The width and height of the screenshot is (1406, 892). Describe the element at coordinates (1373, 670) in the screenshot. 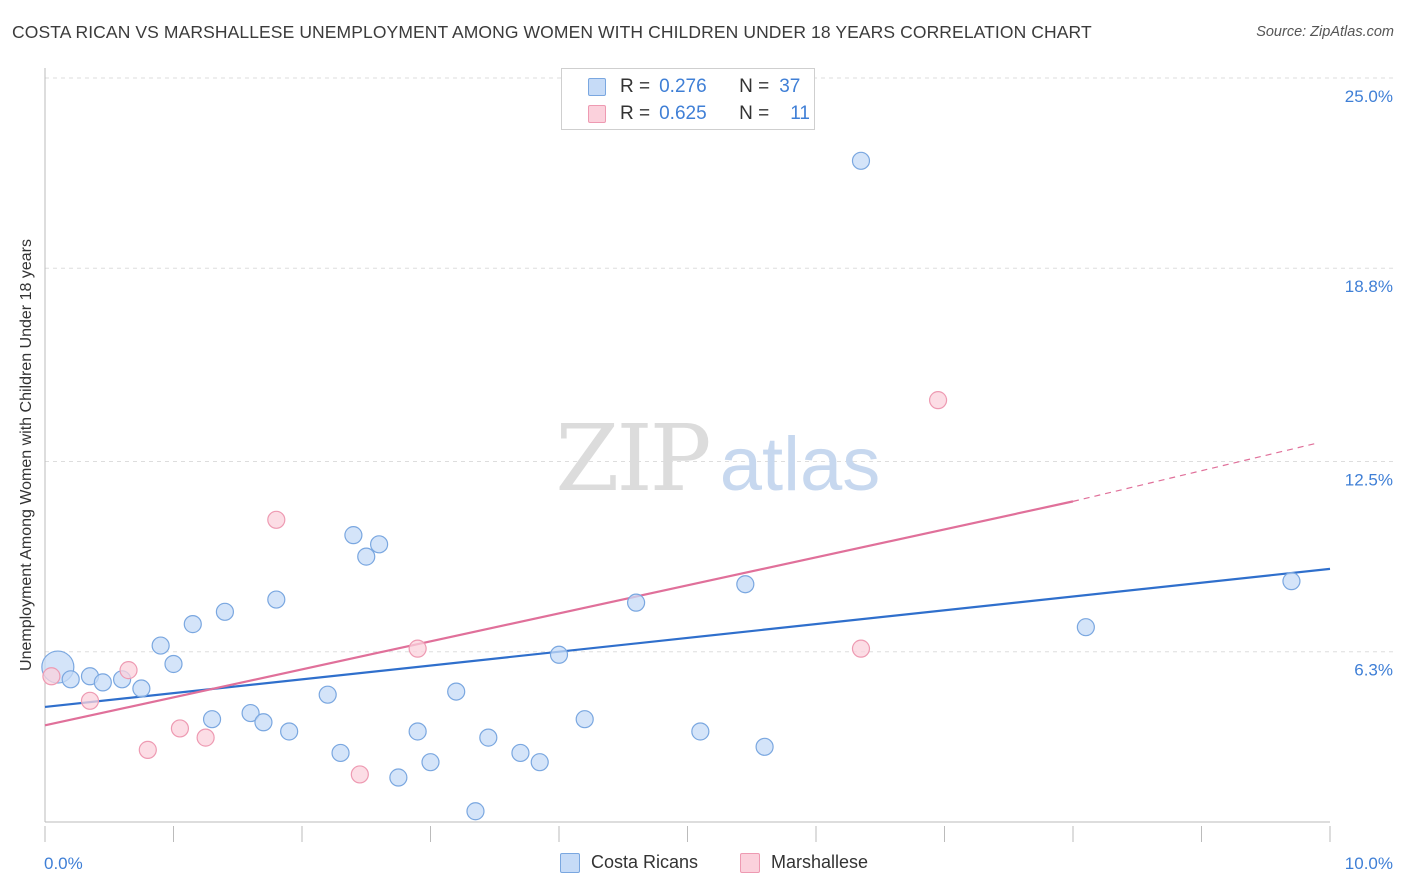

I see `y-tick-label: 6.3%` at that location.